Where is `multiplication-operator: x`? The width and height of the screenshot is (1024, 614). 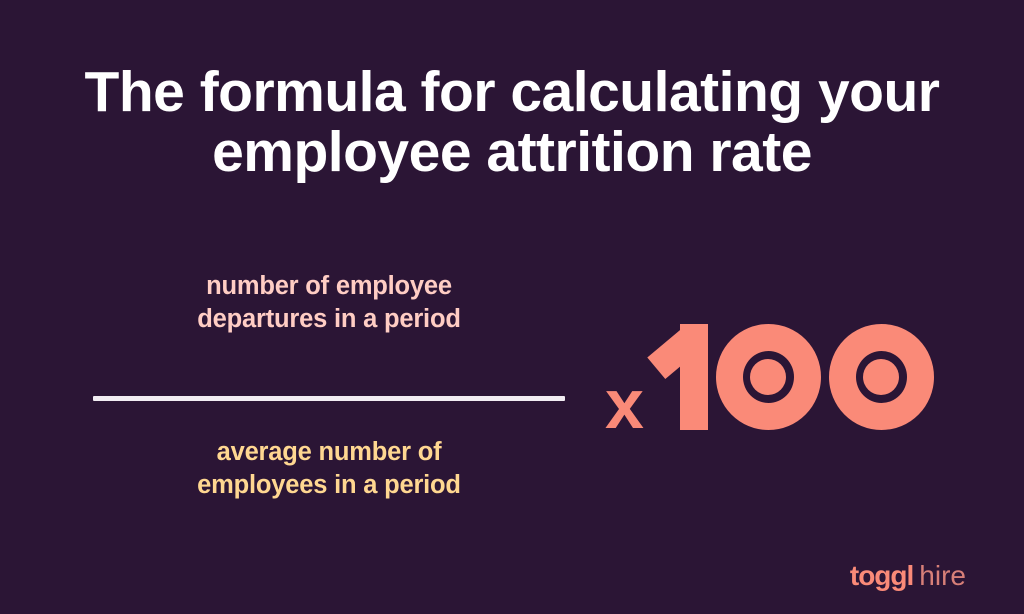 multiplication-operator: x is located at coordinates (624, 404).